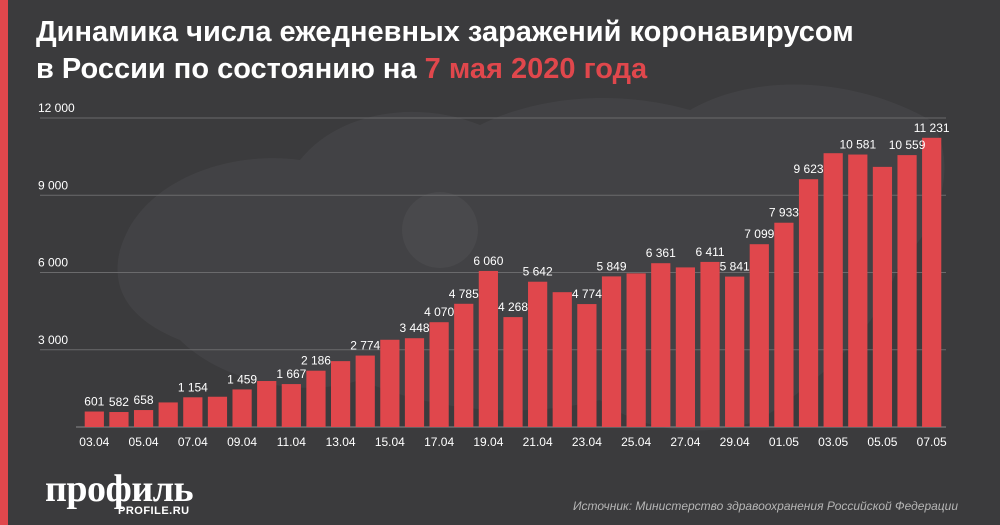 This screenshot has width=1000, height=525. What do you see at coordinates (661, 345) in the screenshot?
I see `bar-26.04` at bounding box center [661, 345].